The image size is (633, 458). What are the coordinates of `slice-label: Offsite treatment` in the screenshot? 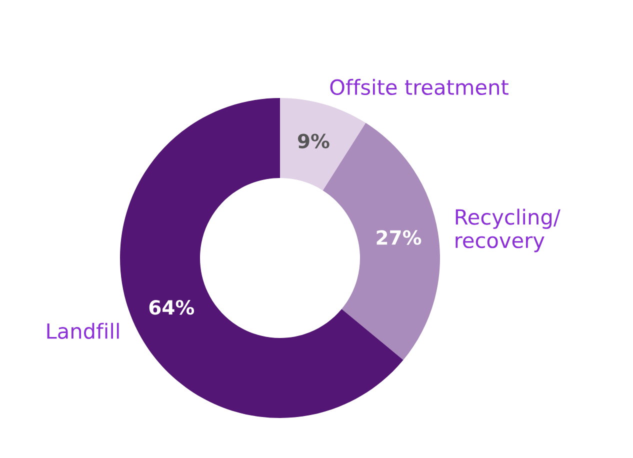 It's located at (419, 87).